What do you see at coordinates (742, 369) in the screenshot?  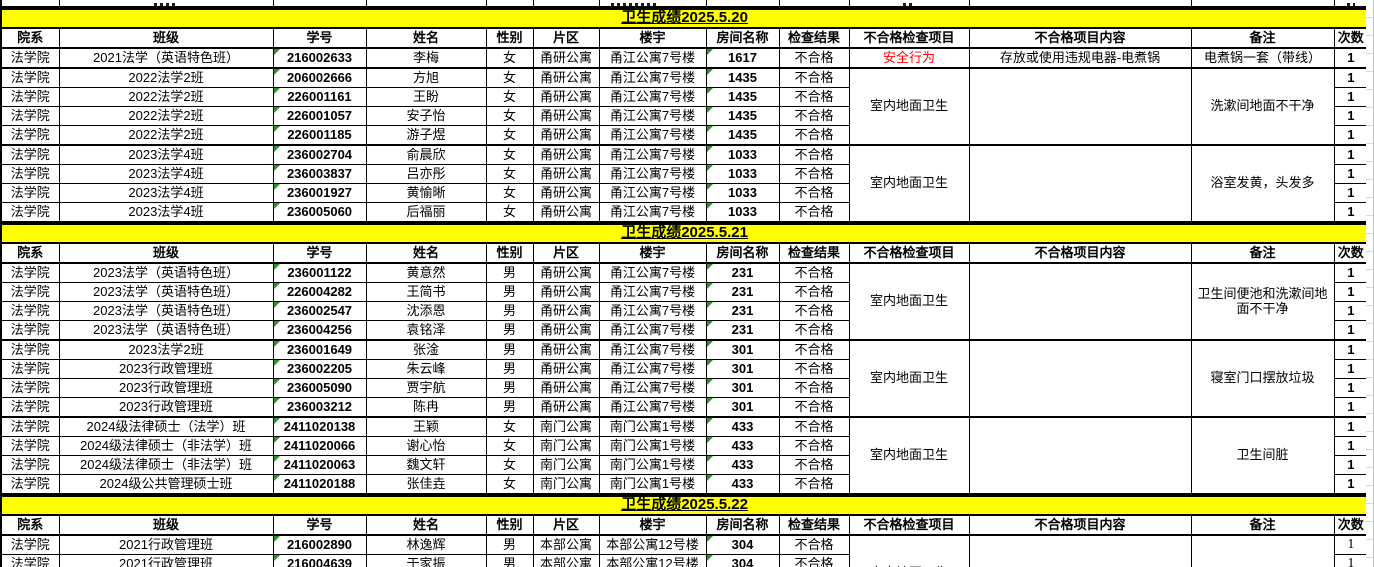 I see `cell-room: 301` at bounding box center [742, 369].